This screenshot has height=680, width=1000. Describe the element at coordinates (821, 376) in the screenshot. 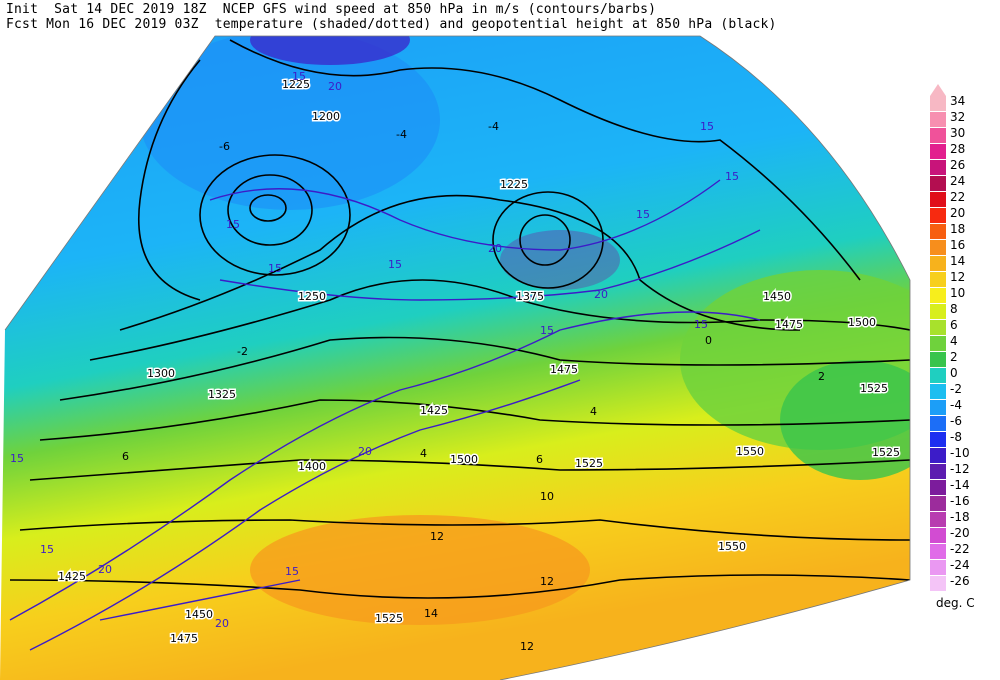

I see `temp-contour-label: 2` at that location.